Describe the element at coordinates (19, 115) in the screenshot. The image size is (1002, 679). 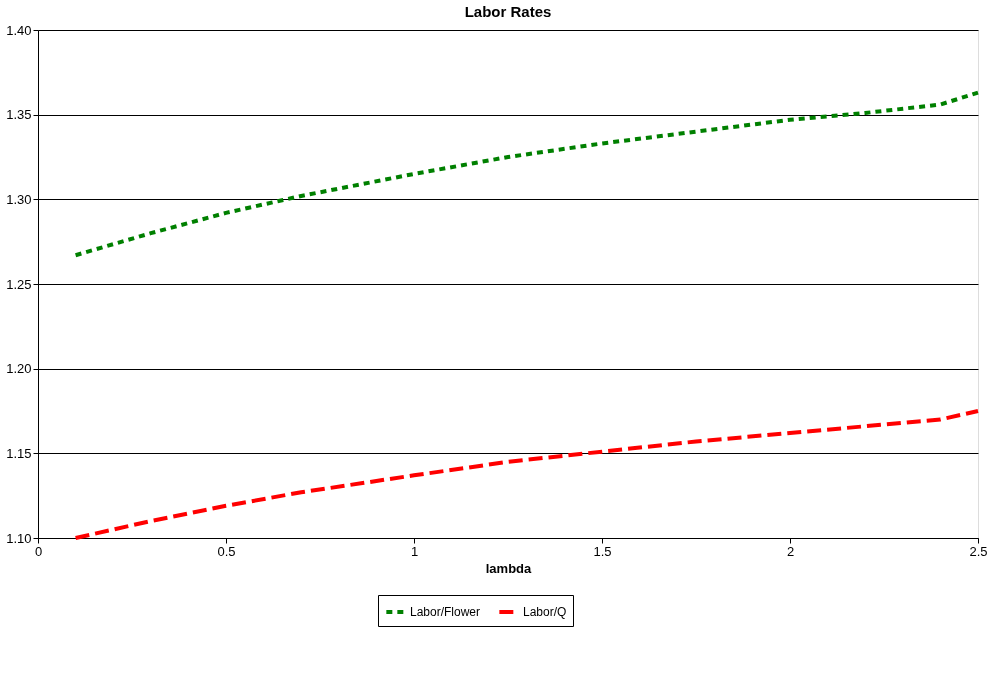
I see `y-tick-label: 1.35` at that location.